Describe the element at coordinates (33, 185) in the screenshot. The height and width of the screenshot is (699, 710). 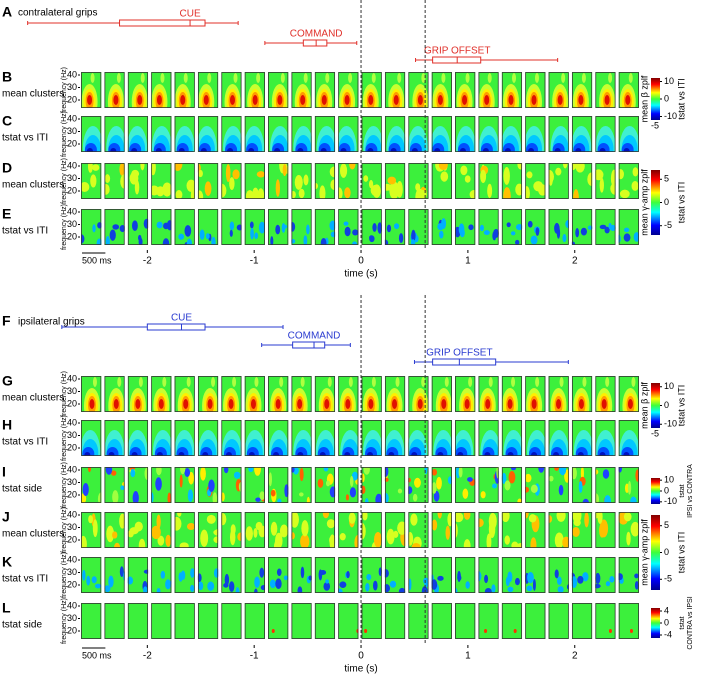
I see `row-label: mean clusters` at that location.